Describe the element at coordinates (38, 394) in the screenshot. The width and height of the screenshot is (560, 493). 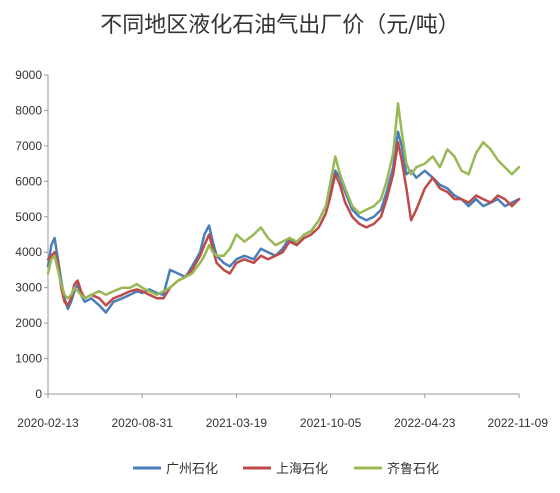
I see `y-tick-label: 0` at that location.